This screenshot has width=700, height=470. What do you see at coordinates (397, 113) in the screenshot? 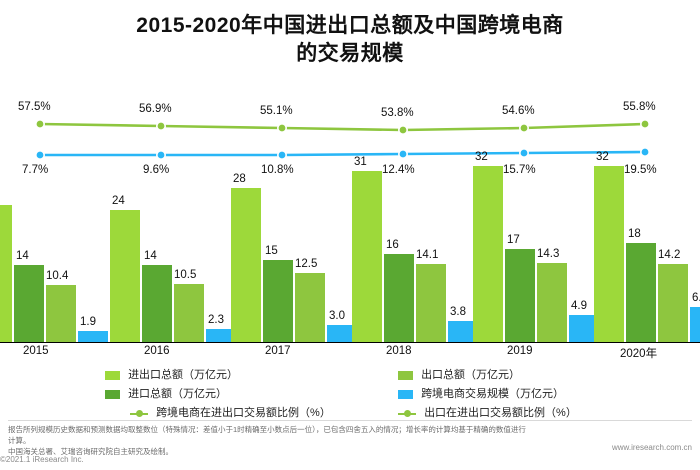
I see `export-ratio-label: 53.8%` at bounding box center [397, 113].